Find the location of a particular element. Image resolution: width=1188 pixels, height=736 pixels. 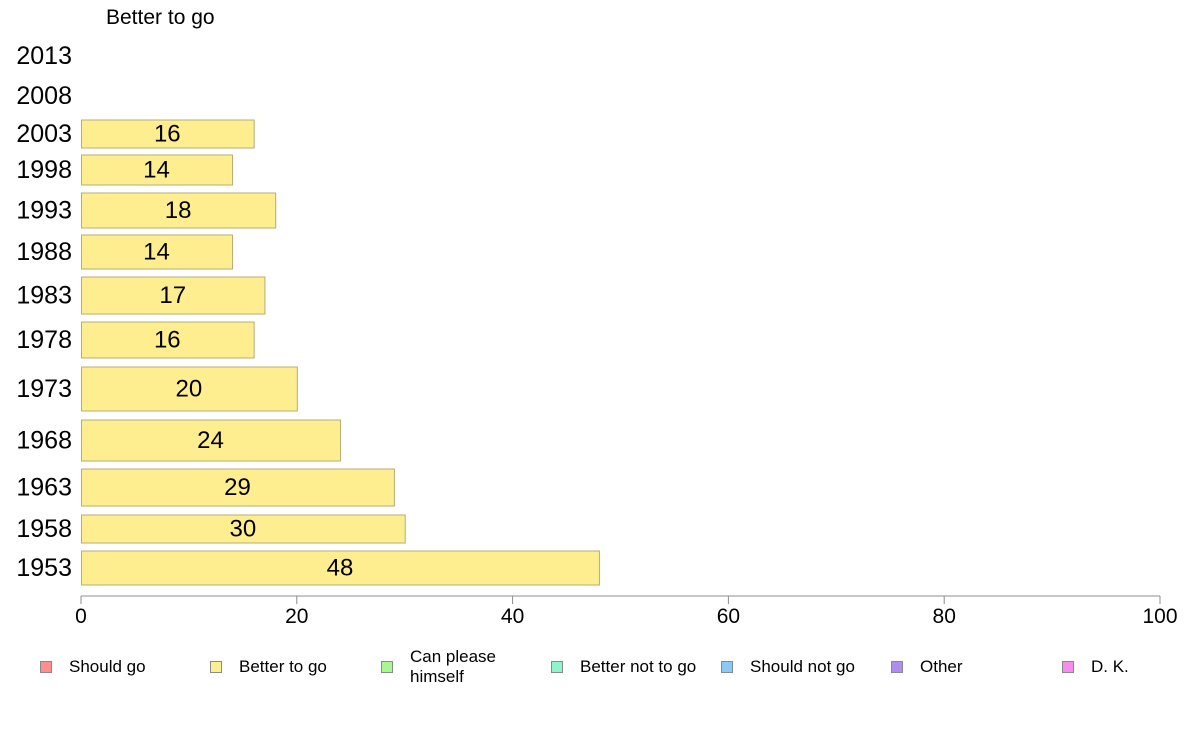

y-tick-label: 1978 is located at coordinates (44, 340).